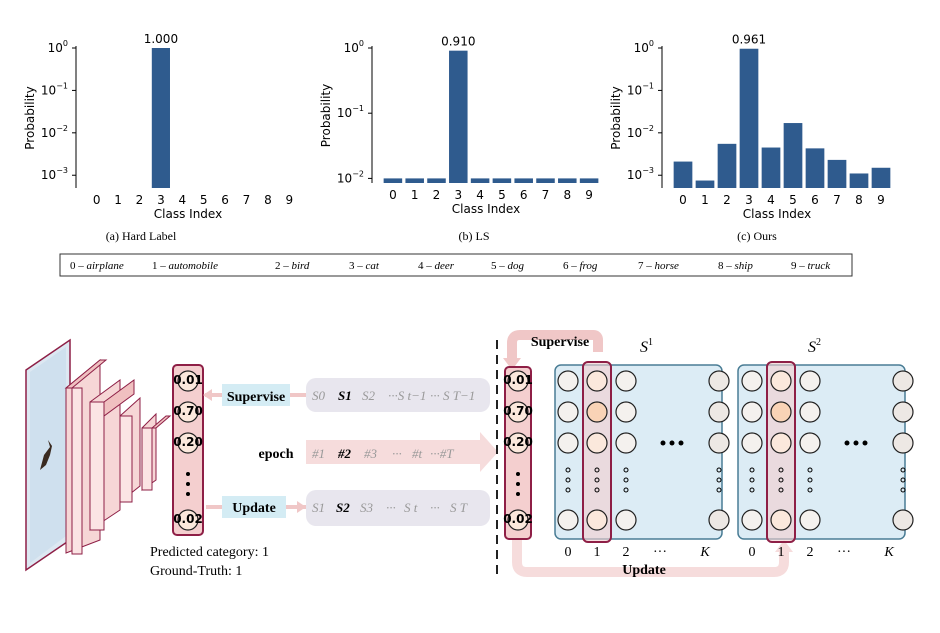 The image size is (940, 633). Describe the element at coordinates (209, 552) in the screenshot. I see `predicted-category: Predicted category: 1` at that location.